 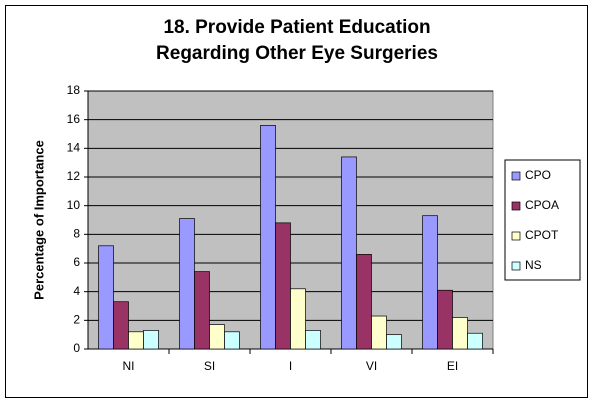 What do you see at coordinates (38, 220) in the screenshot?
I see `y-axis-title: Percentage of Importance` at bounding box center [38, 220].